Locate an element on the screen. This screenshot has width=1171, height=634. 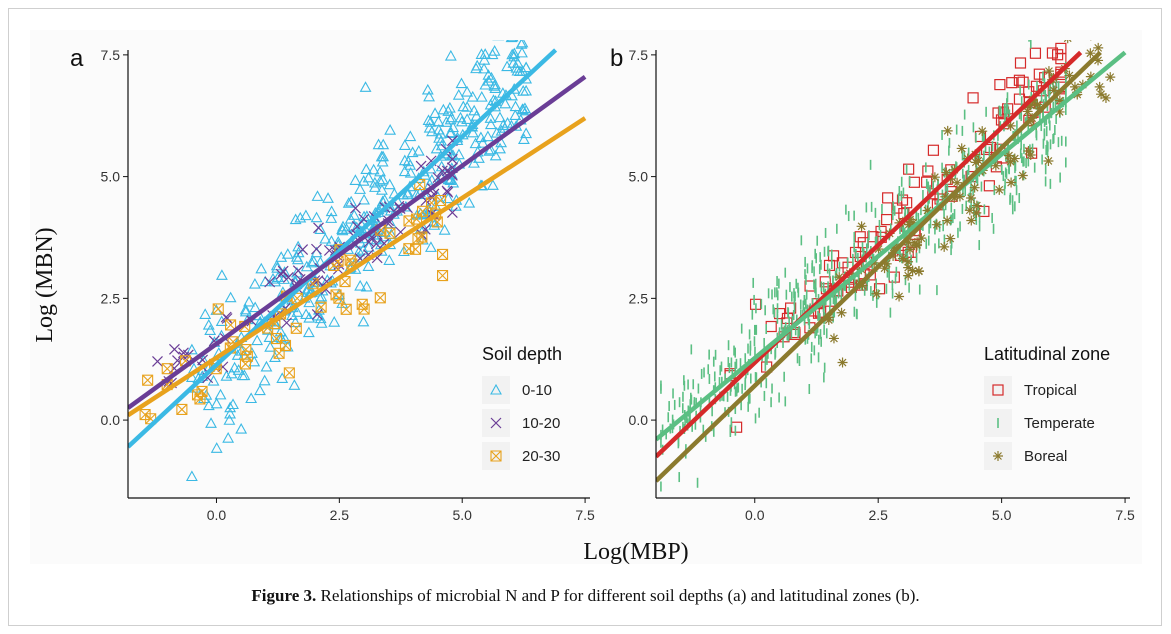
x-tick-label: 2.5 is located at coordinates (340, 515).